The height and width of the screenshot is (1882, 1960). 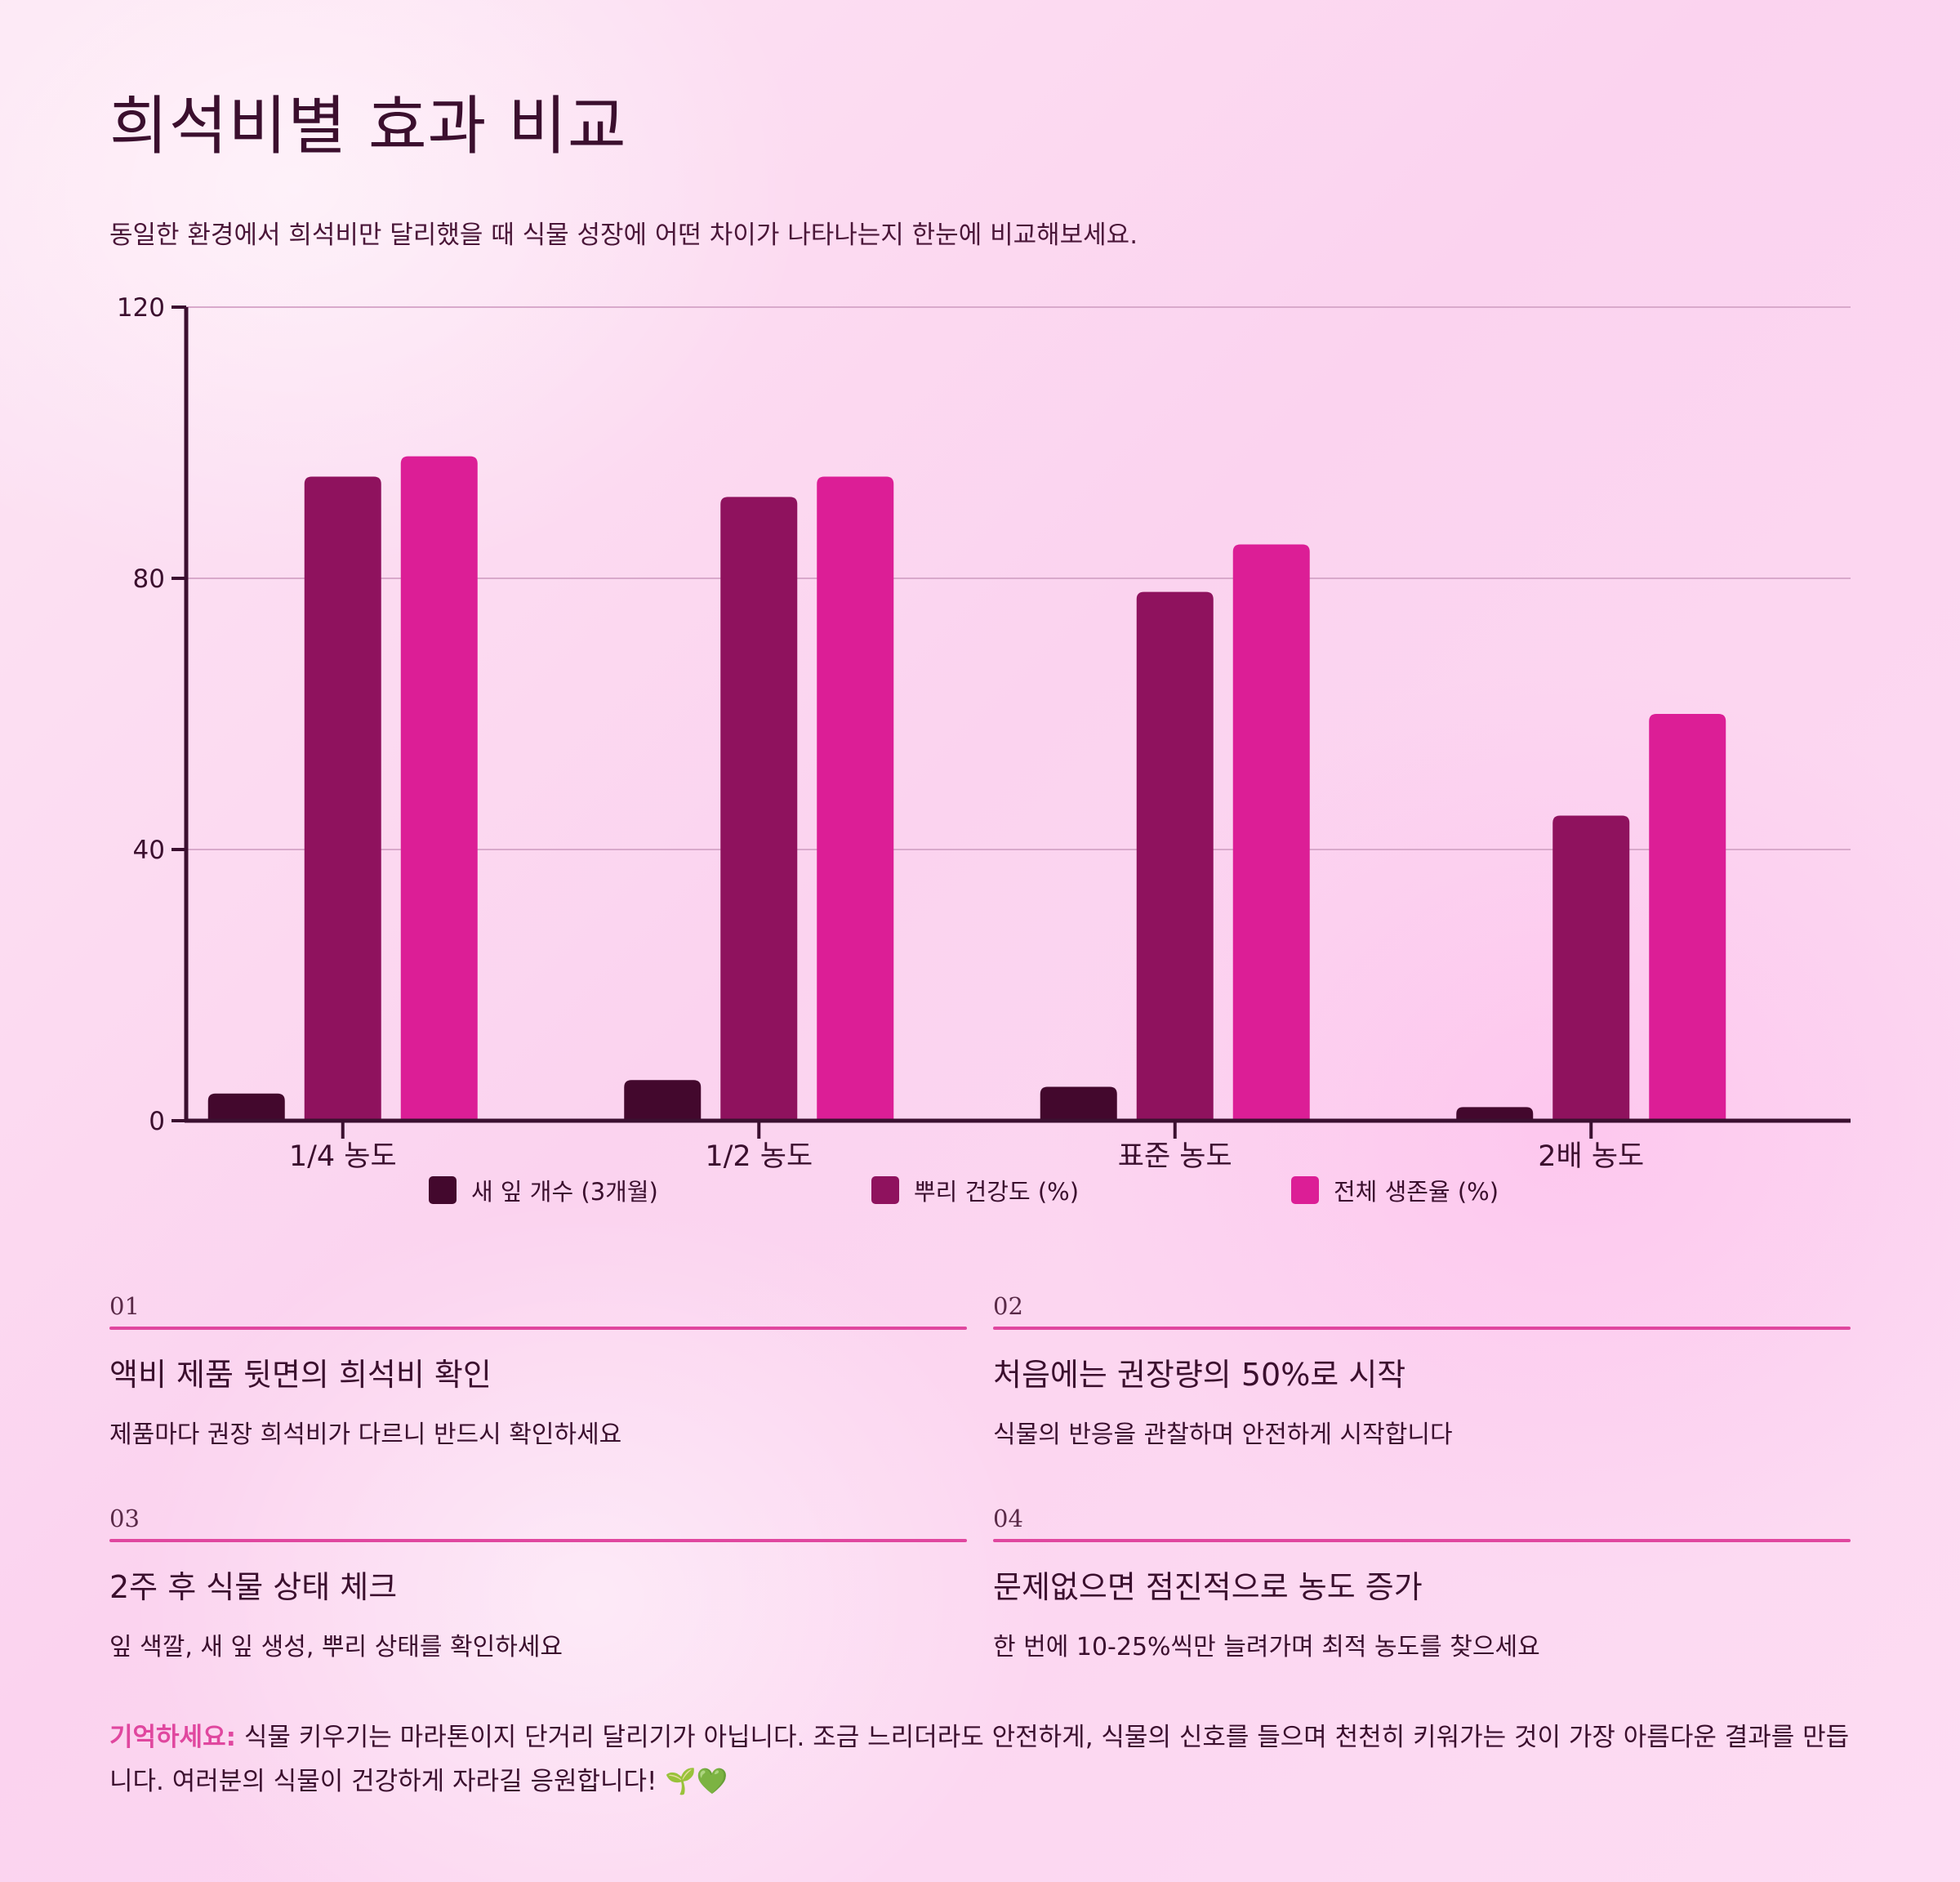 I want to click on x-tick-label: 2배 농도, so click(x=1591, y=1157).